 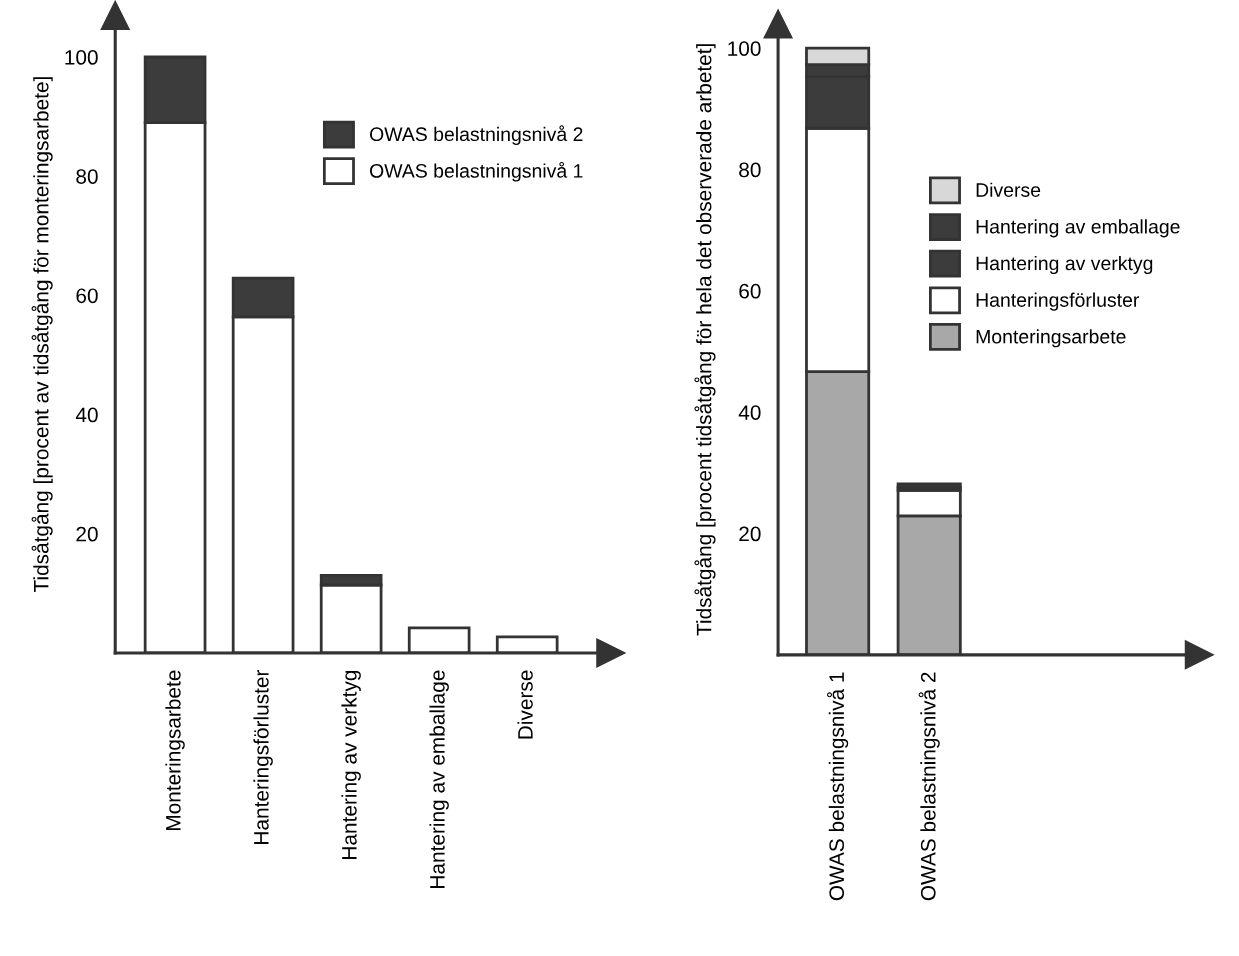 What do you see at coordinates (175, 750) in the screenshot?
I see `x-tick-label: Monteringsarbete` at bounding box center [175, 750].